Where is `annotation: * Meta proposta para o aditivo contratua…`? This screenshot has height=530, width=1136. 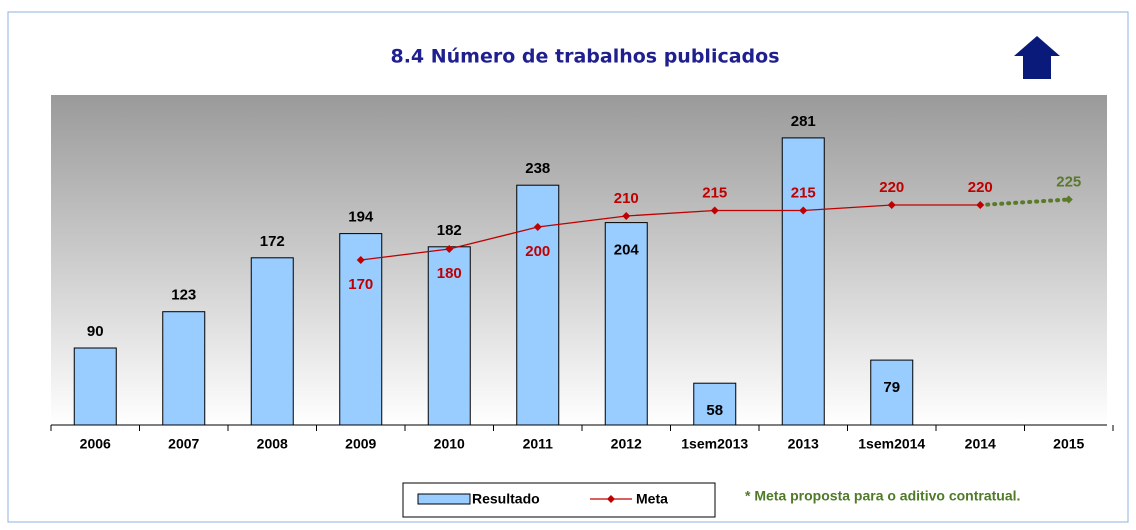
annotation: * Meta proposta para o aditivo contratua… is located at coordinates (882, 496).